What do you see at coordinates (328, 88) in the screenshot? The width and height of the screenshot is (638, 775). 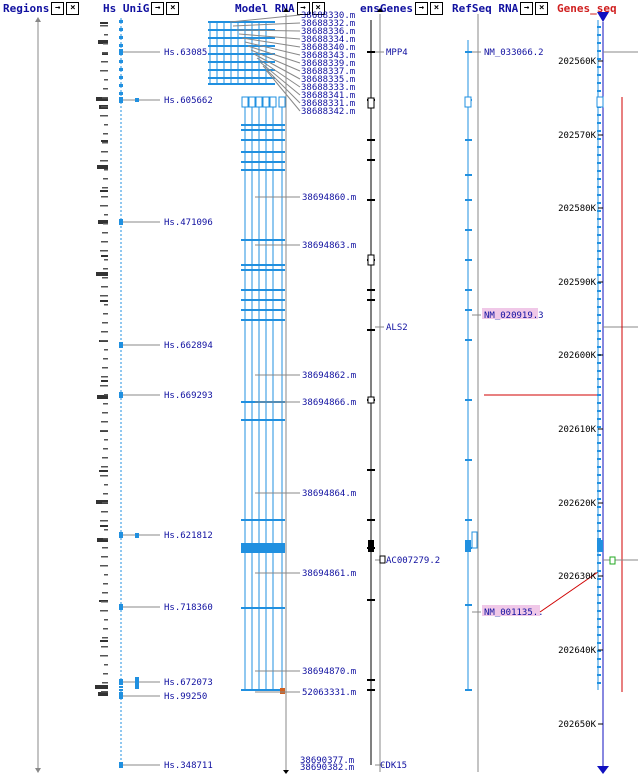 I see `model-rna-label: 38688333.m` at bounding box center [328, 88].